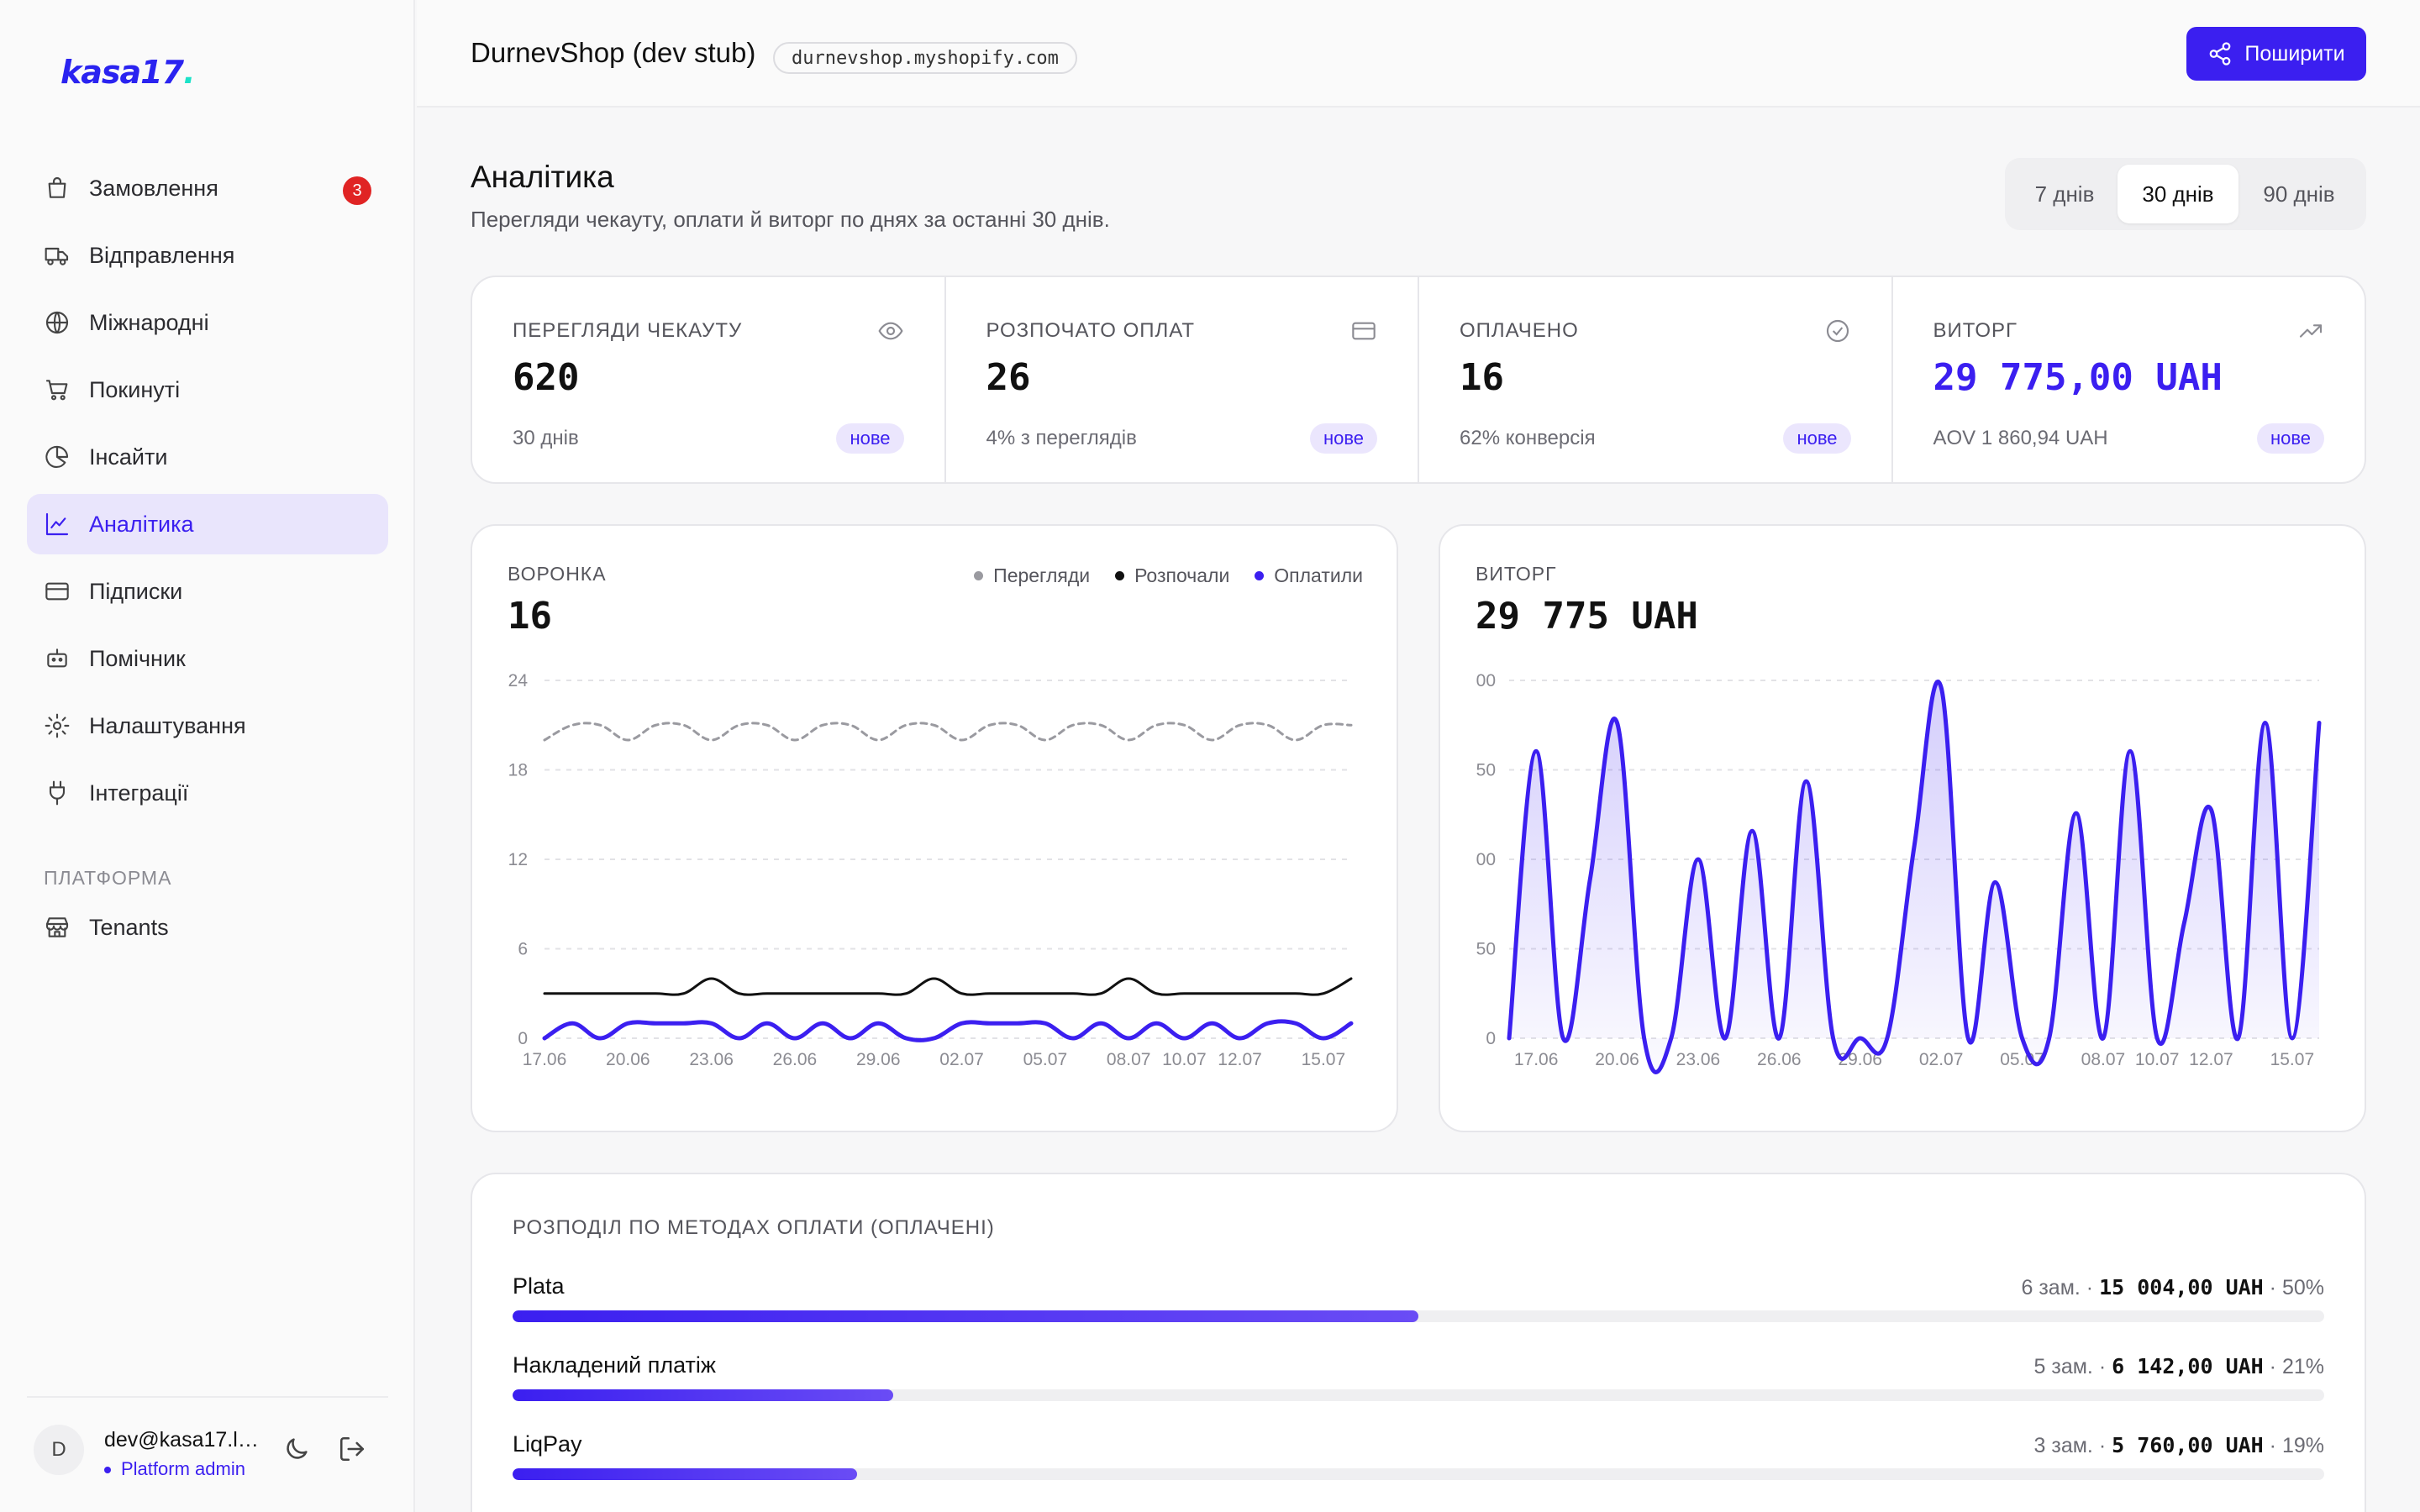  What do you see at coordinates (207, 793) in the screenshot?
I see `sidebar-item-plug: Інтеграції` at bounding box center [207, 793].